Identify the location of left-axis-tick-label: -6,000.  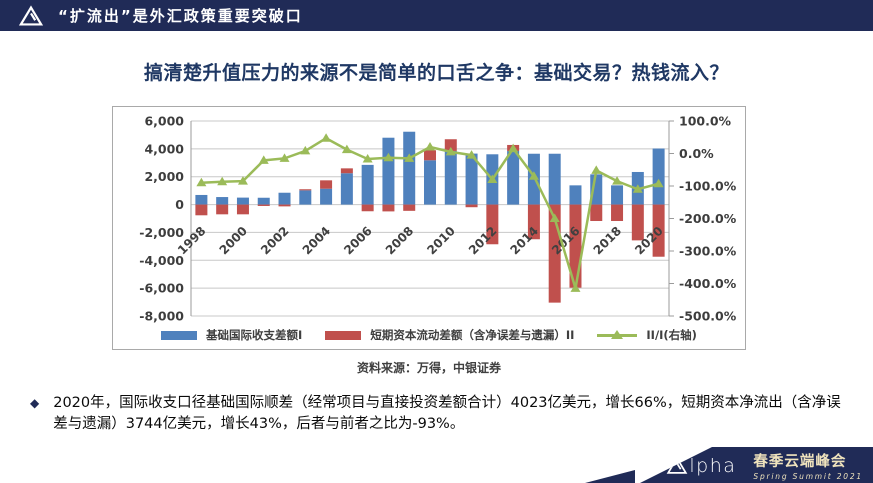
(161, 288).